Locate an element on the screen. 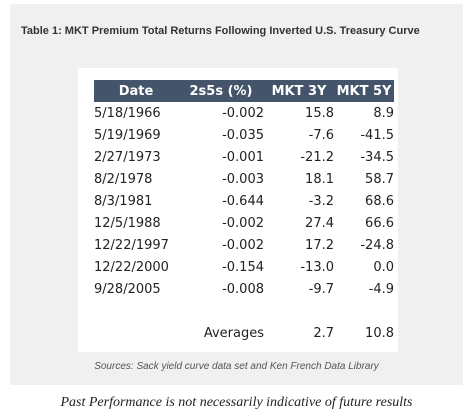 This screenshot has width=473, height=419. header-mkt-5y: MKT 5Y is located at coordinates (364, 91).